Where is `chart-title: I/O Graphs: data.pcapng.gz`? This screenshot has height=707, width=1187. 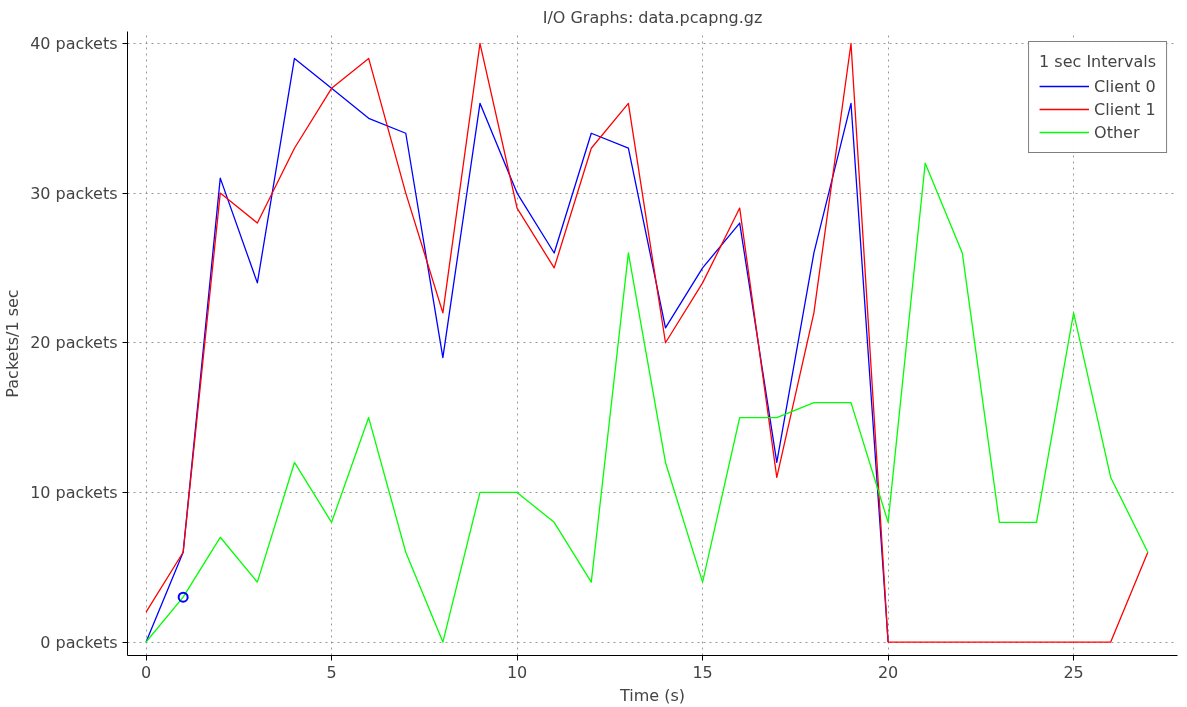
chart-title: I/O Graphs: data.pcapng.gz is located at coordinates (652, 17).